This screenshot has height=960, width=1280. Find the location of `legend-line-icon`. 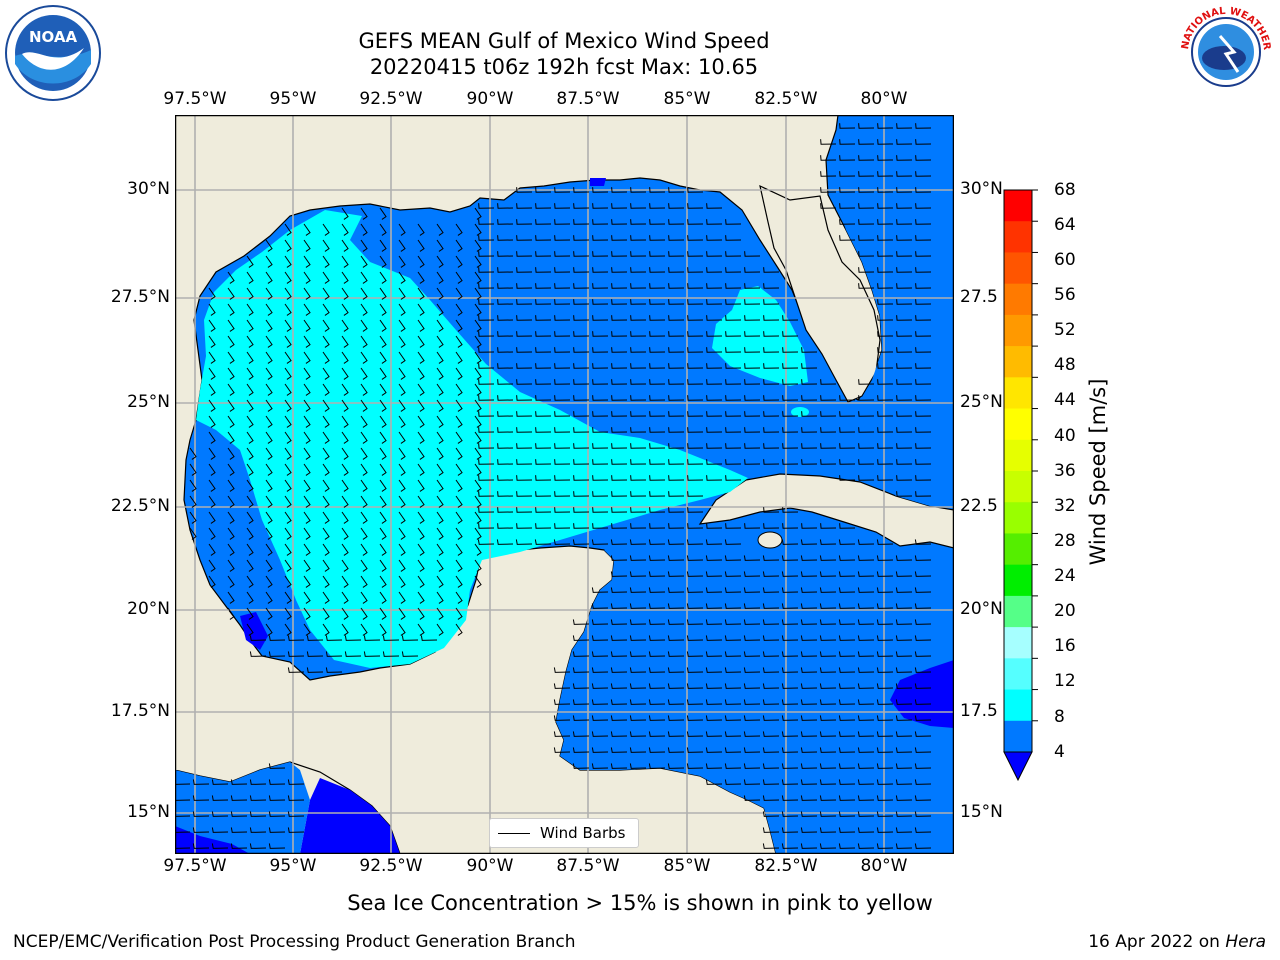

legend-line-icon is located at coordinates (514, 833).